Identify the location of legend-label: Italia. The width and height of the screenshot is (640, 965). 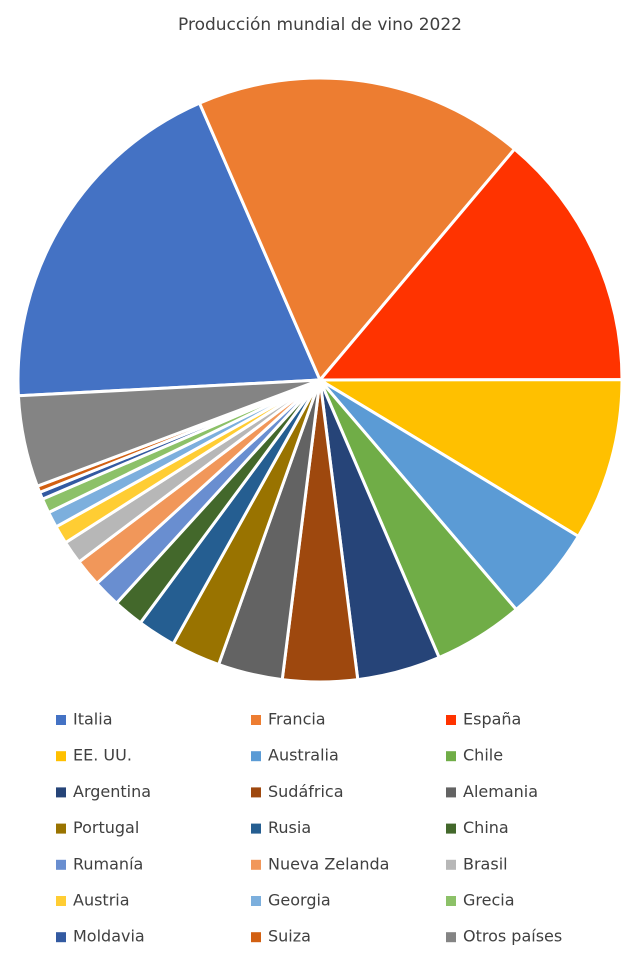
(93, 719).